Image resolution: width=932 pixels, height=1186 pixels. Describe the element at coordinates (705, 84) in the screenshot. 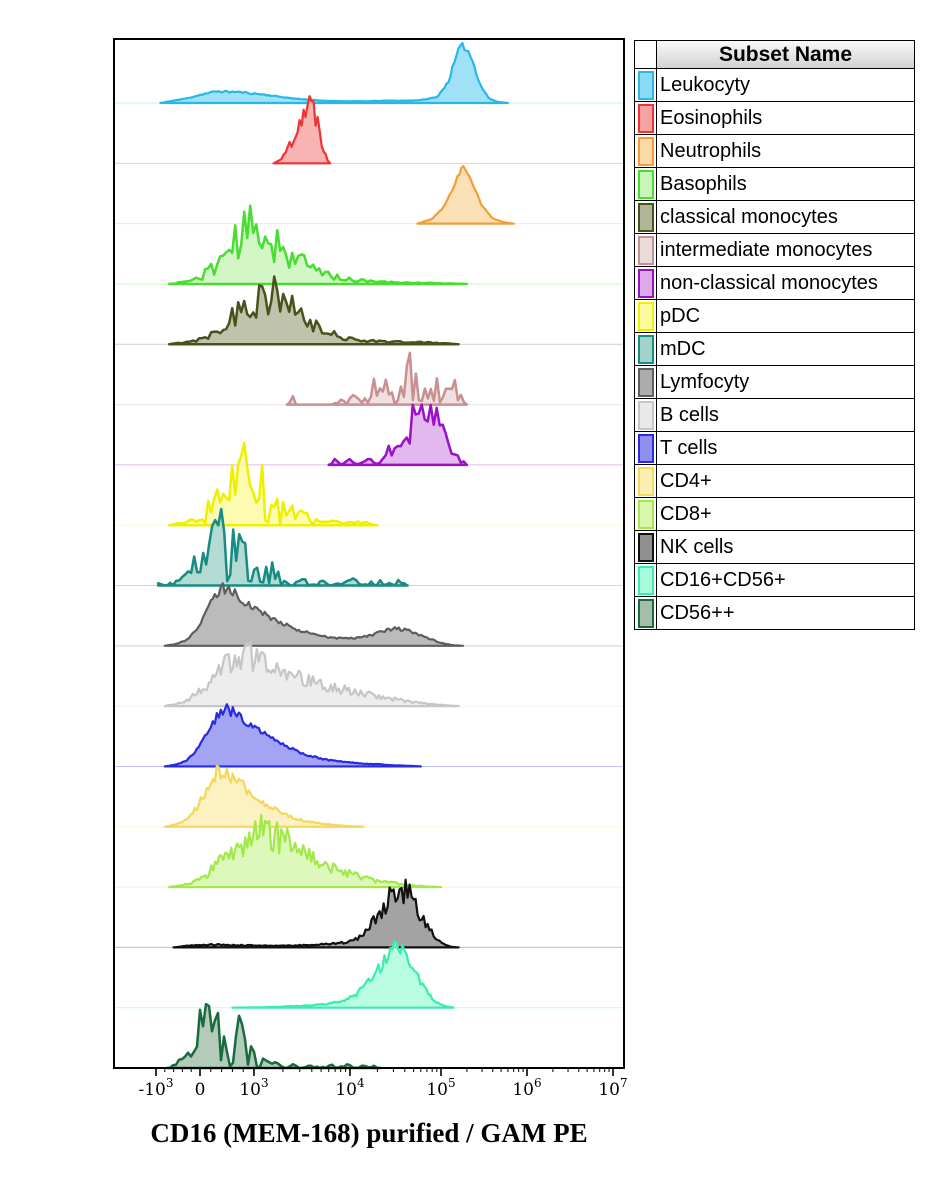

I see `legend-subset-name: Leukocyty` at that location.